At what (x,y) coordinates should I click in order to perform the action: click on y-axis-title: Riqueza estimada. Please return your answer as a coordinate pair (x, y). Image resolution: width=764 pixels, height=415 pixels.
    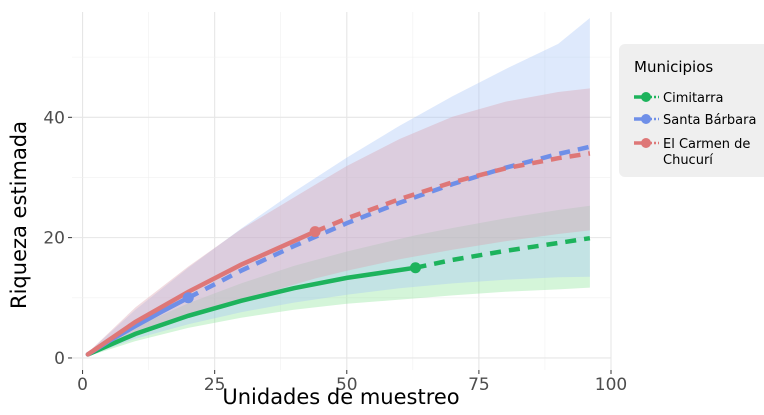
    Looking at the image, I should click on (19, 215).